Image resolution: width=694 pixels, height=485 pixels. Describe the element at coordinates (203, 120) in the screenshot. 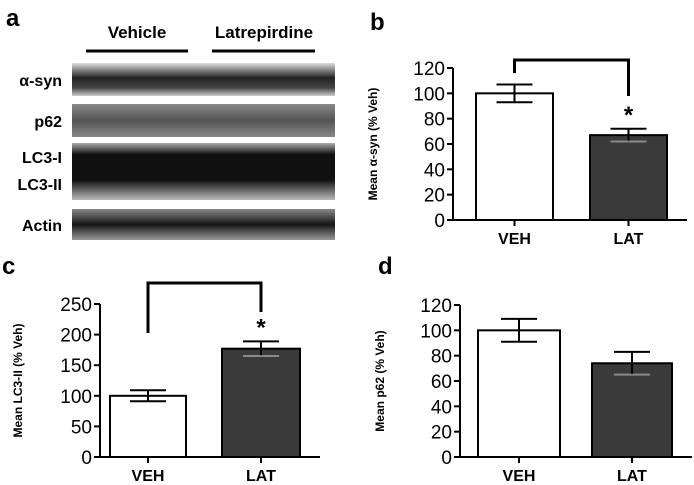

I see `blot-p62` at that location.